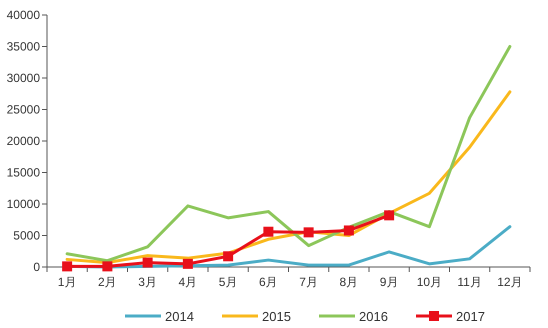 The width and height of the screenshot is (548, 328). I want to click on y-tick-label: 0, so click(36, 267).